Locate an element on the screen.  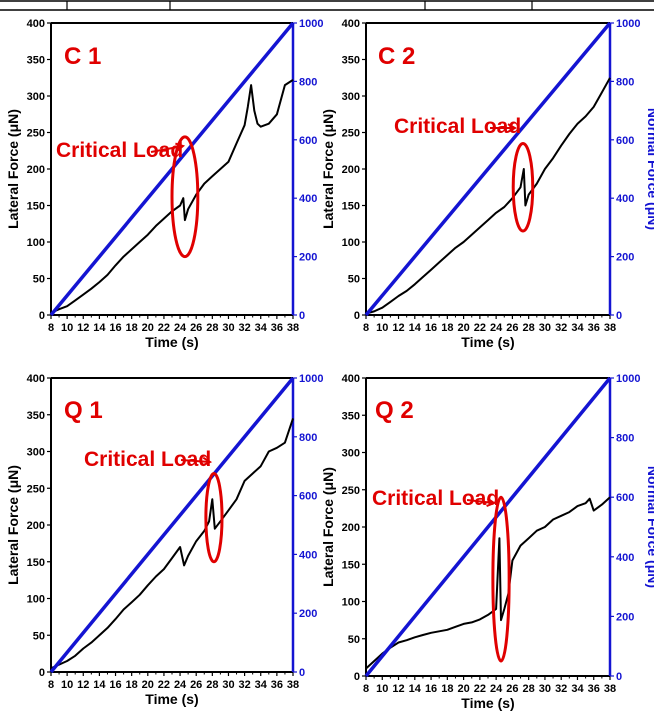
y-tick-label: 350 is located at coordinates (351, 416).